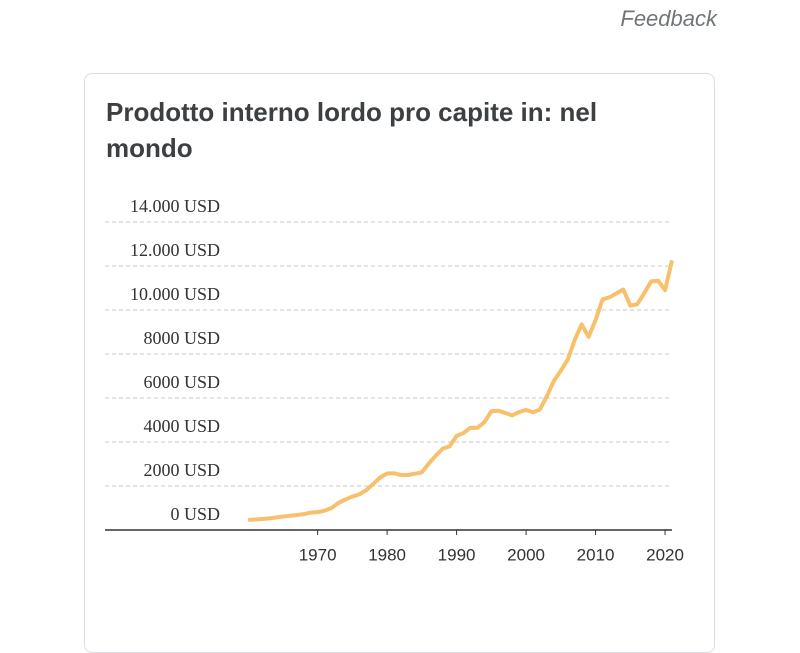  What do you see at coordinates (175, 206) in the screenshot?
I see `y-tick-label: 14.000 USD` at bounding box center [175, 206].